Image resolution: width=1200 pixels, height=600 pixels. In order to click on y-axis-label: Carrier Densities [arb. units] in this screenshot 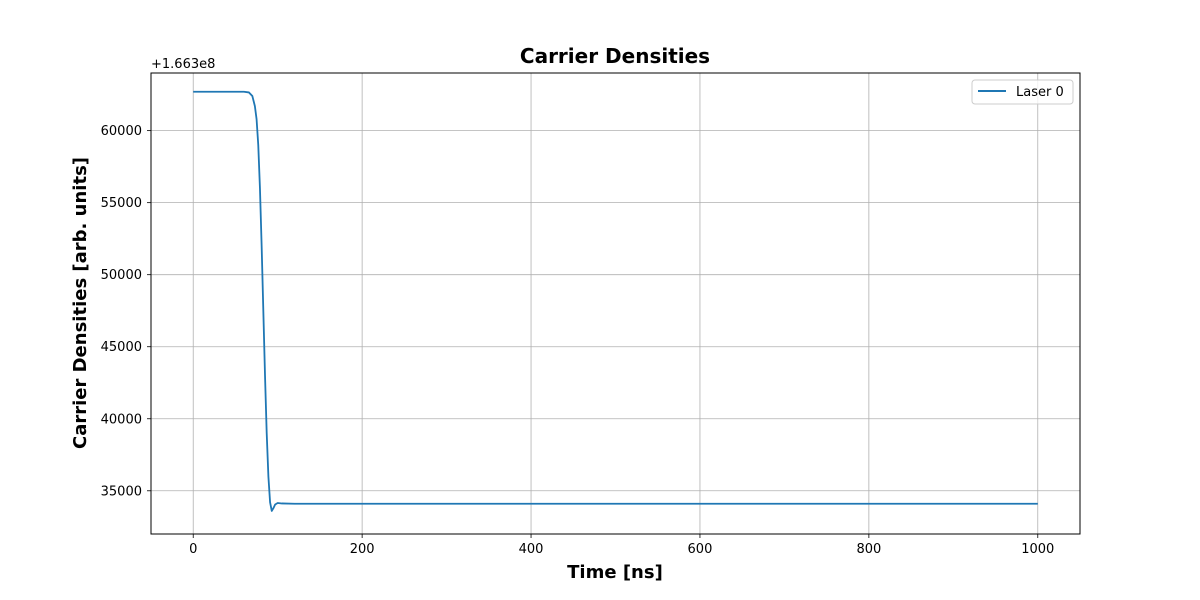, I will do `click(80, 303)`.